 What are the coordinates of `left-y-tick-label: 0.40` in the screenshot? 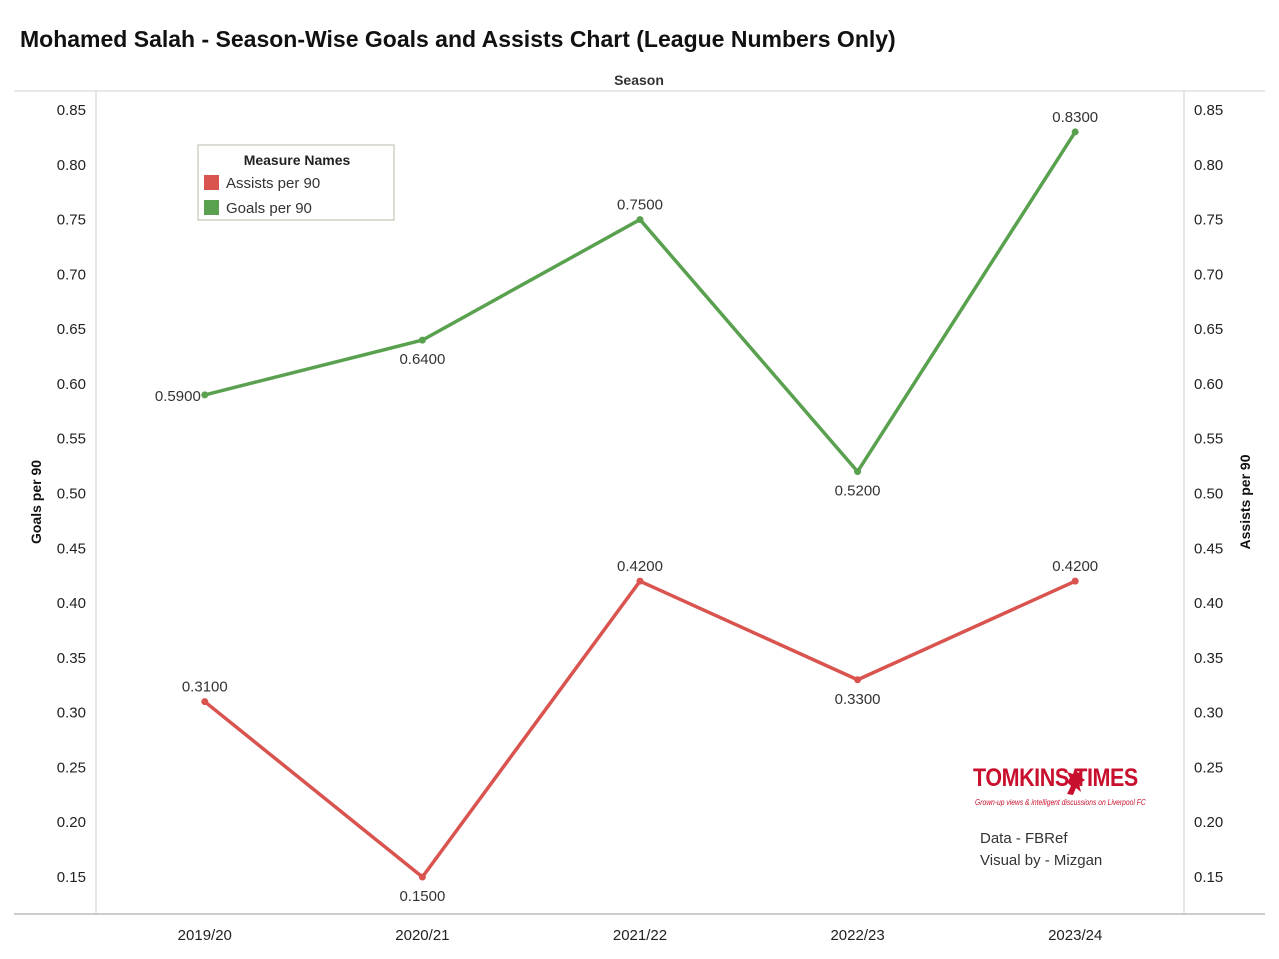 It's located at (71, 603).